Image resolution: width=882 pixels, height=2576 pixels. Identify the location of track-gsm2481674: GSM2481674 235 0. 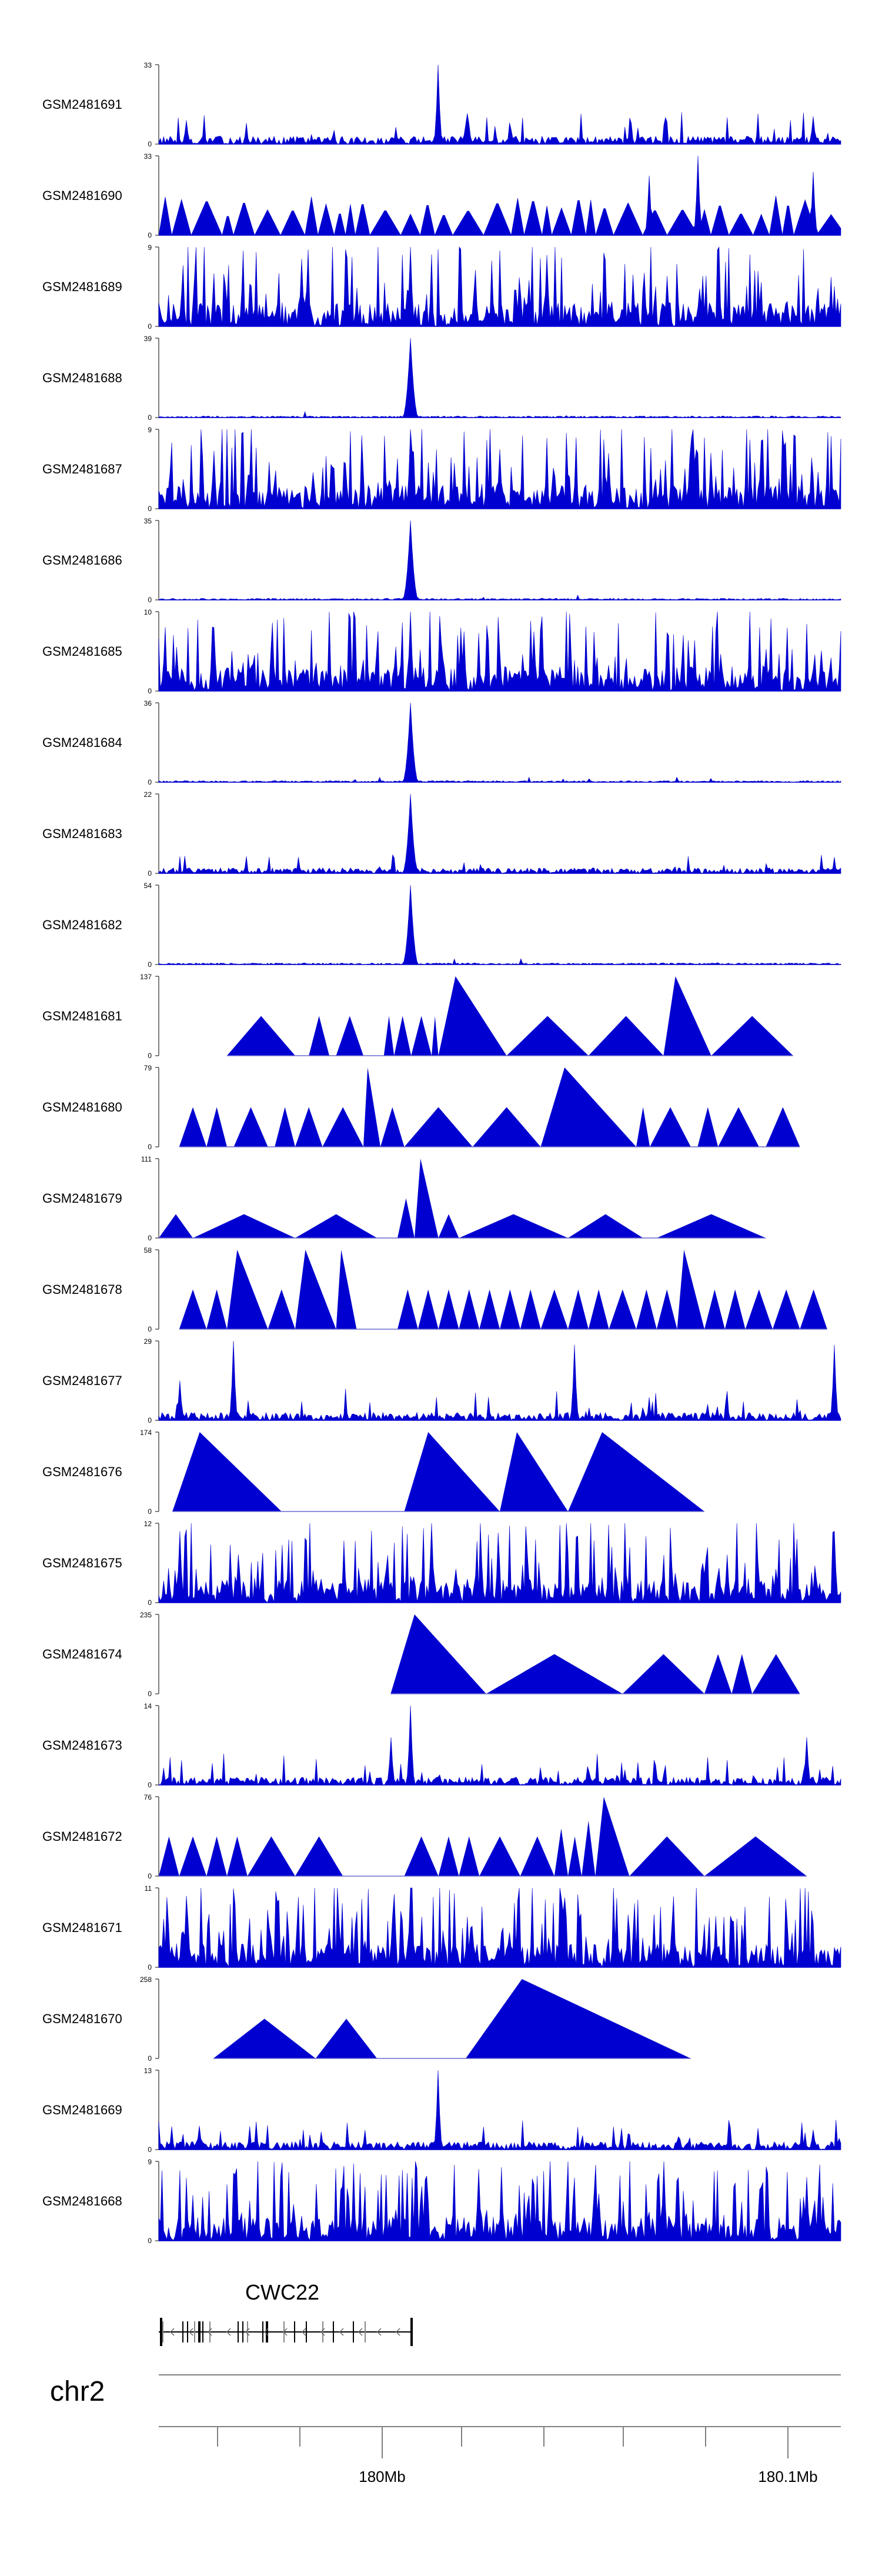
(421, 1654).